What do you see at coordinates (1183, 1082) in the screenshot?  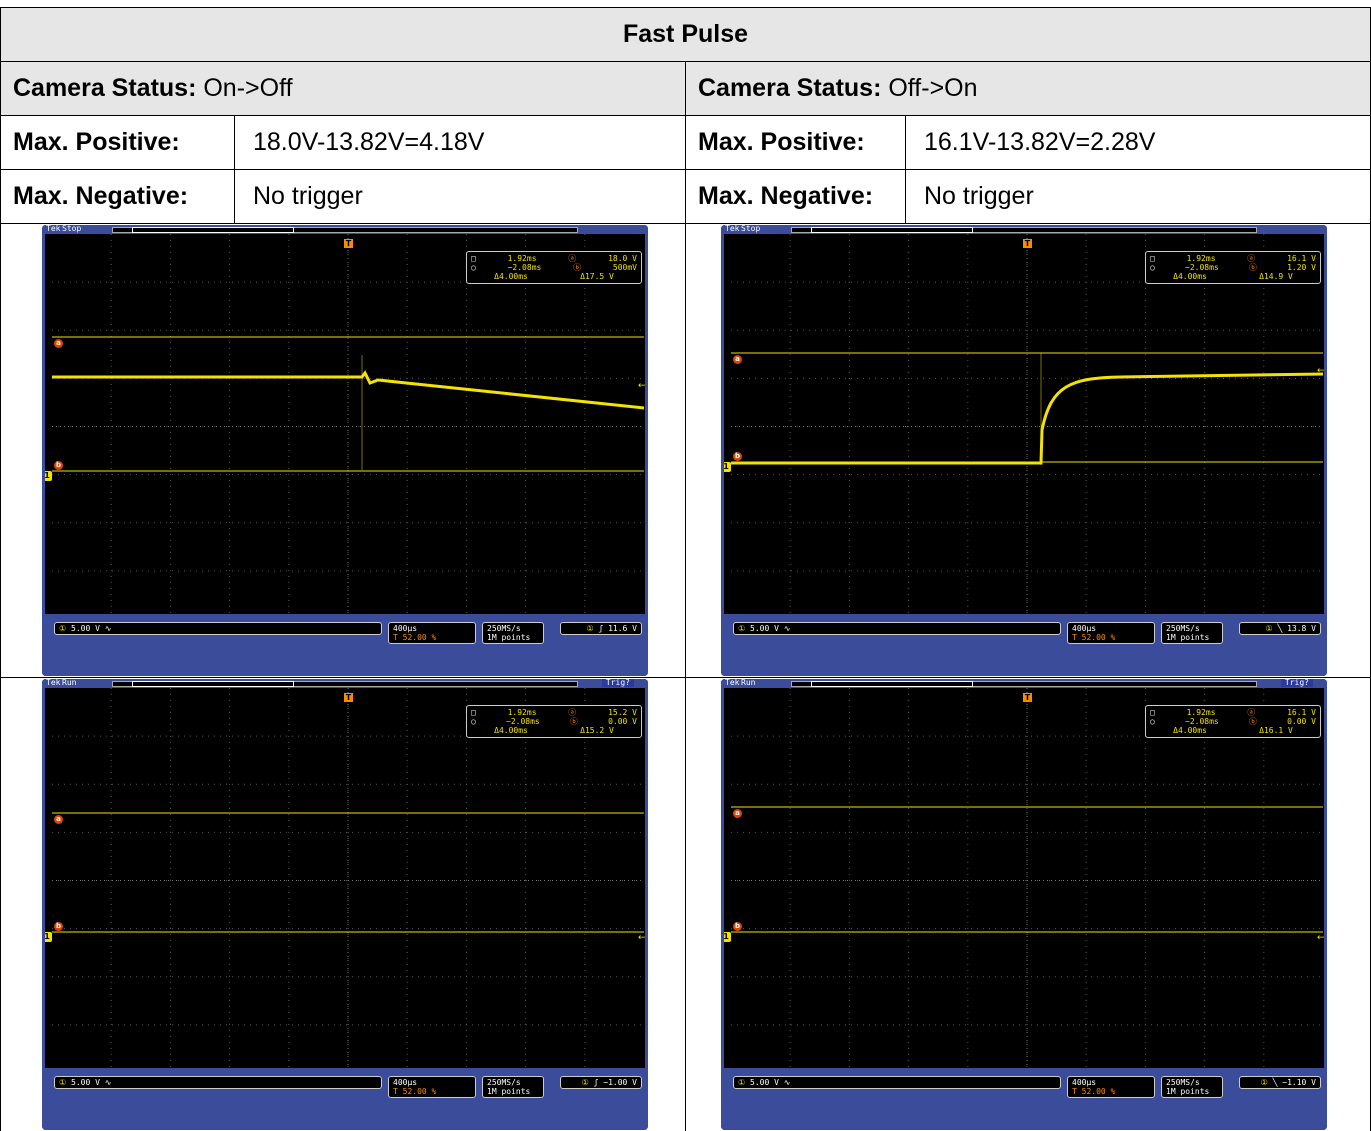 I see `sample-rate: 250MS/s` at bounding box center [1183, 1082].